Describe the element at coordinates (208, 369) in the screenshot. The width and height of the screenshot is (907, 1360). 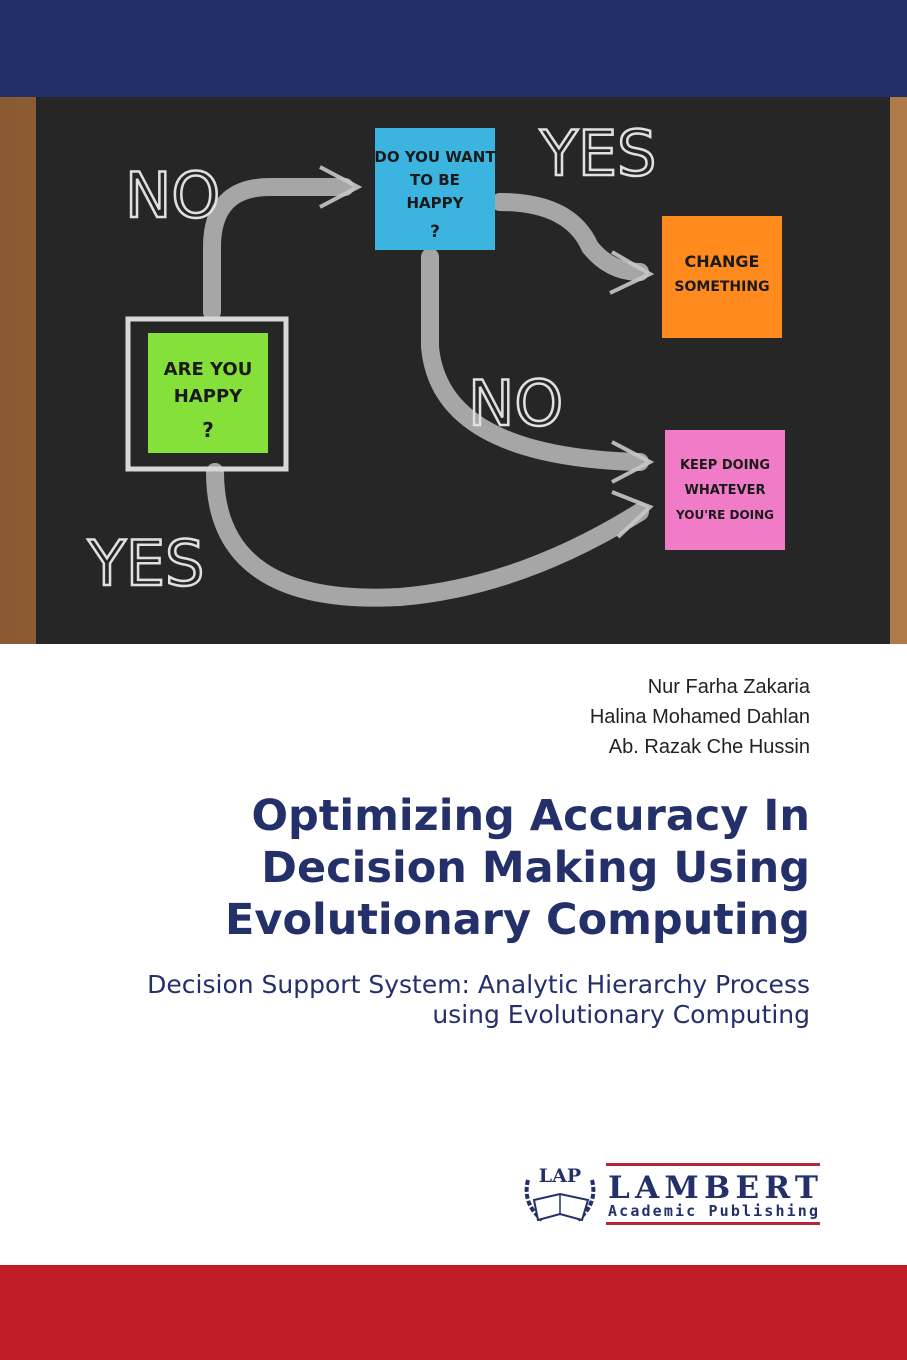
I see `svg-text: ARE YOU` at that location.